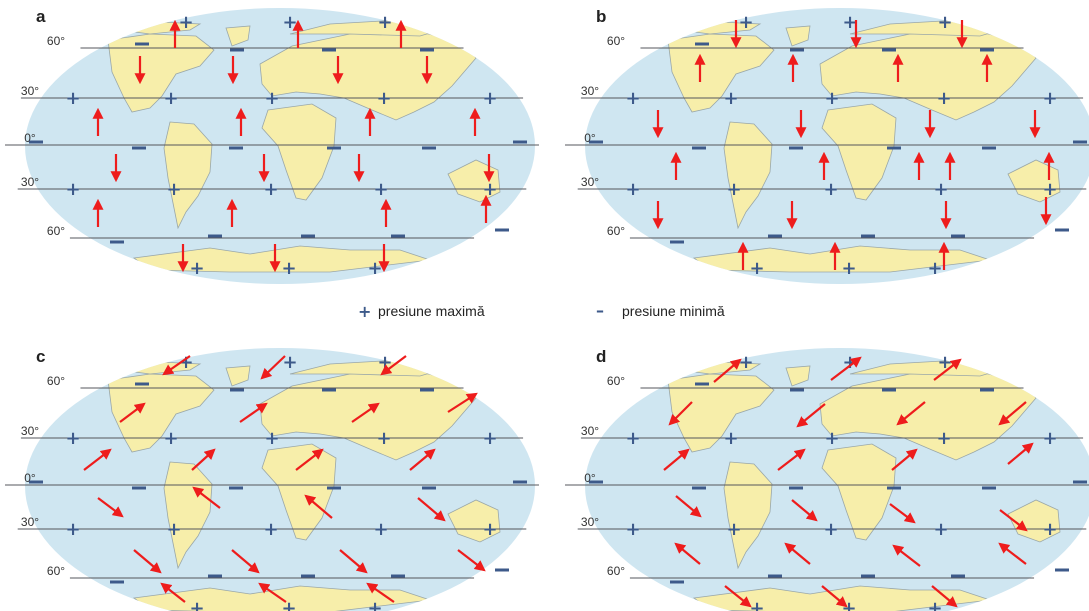 The image size is (1089, 611). What do you see at coordinates (30, 182) in the screenshot?
I see `latitude-label-3: 30°` at bounding box center [30, 182].